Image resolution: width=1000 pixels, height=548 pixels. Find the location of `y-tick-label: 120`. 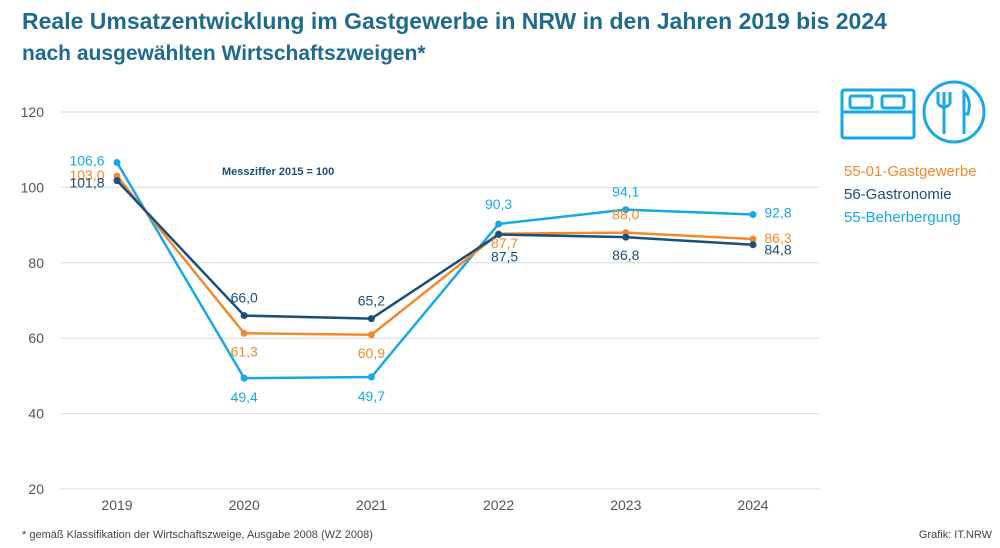

y-tick-label: 120 is located at coordinates (33, 112).